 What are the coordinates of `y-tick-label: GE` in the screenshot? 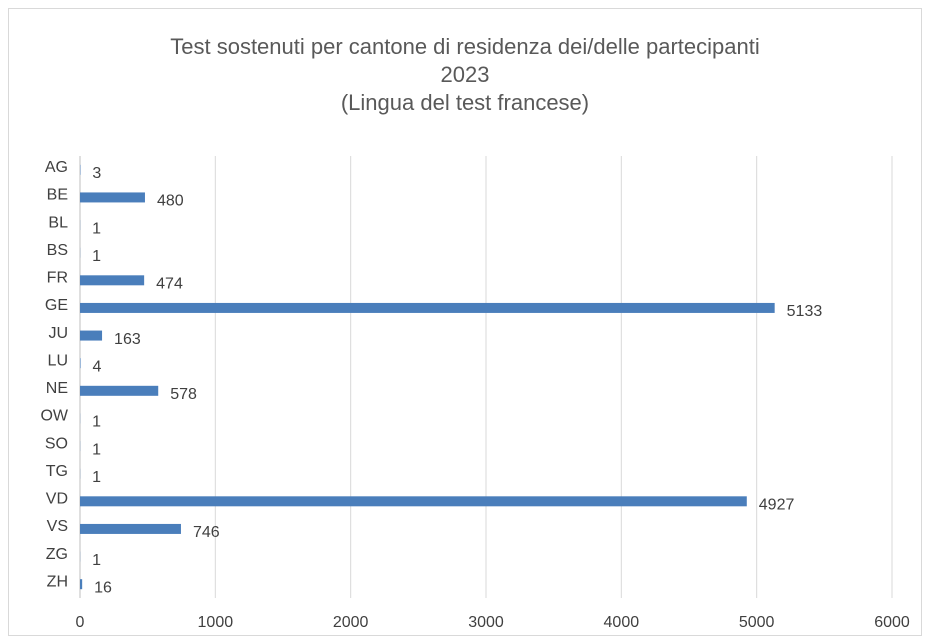 It's located at (56, 305).